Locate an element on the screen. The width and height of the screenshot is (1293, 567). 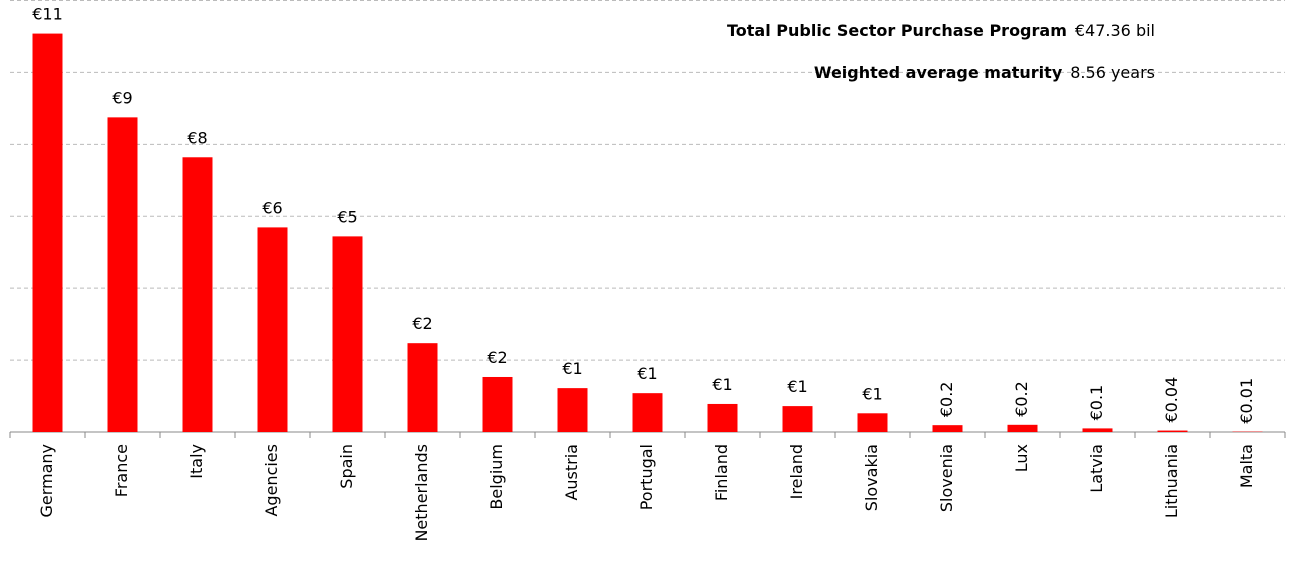
value-label: €0.04 is located at coordinates (1171, 400).